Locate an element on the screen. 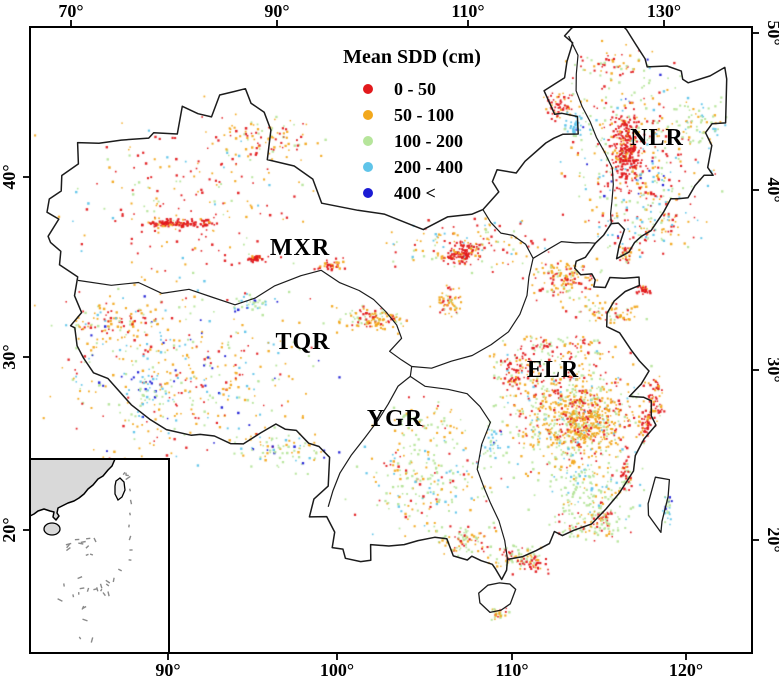  taiwan-island is located at coordinates (659, 505).